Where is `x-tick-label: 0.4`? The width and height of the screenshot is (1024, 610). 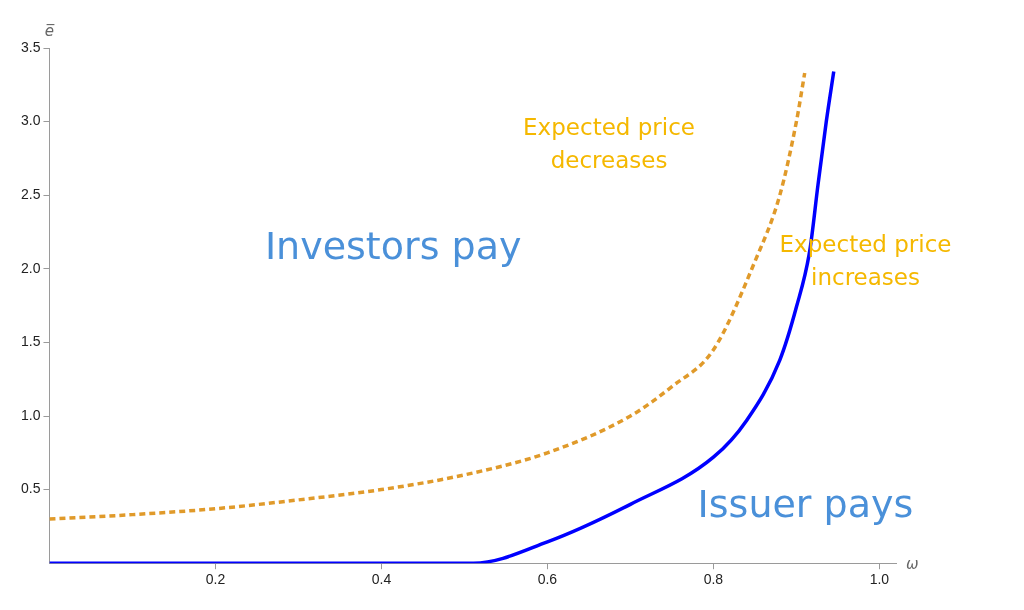
x-tick-label: 0.4 is located at coordinates (381, 579).